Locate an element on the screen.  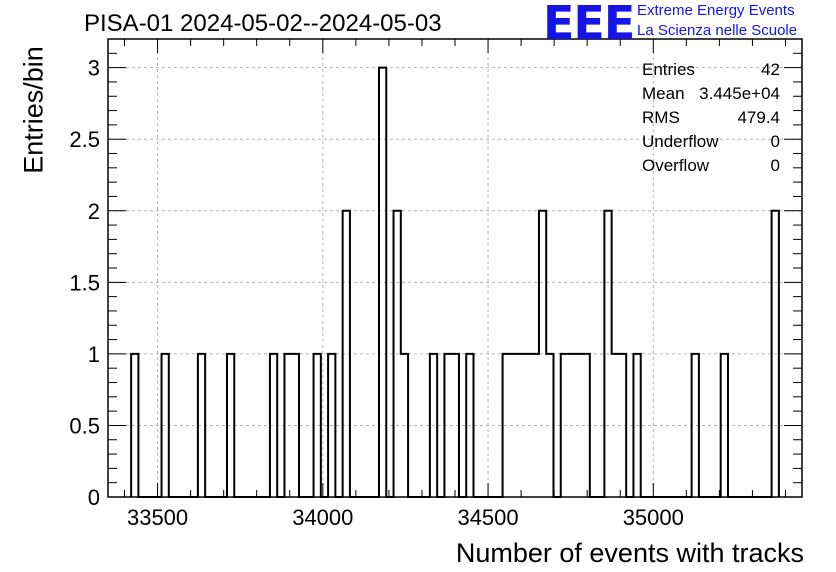
x-tick-label: 33500 is located at coordinates (157, 517).